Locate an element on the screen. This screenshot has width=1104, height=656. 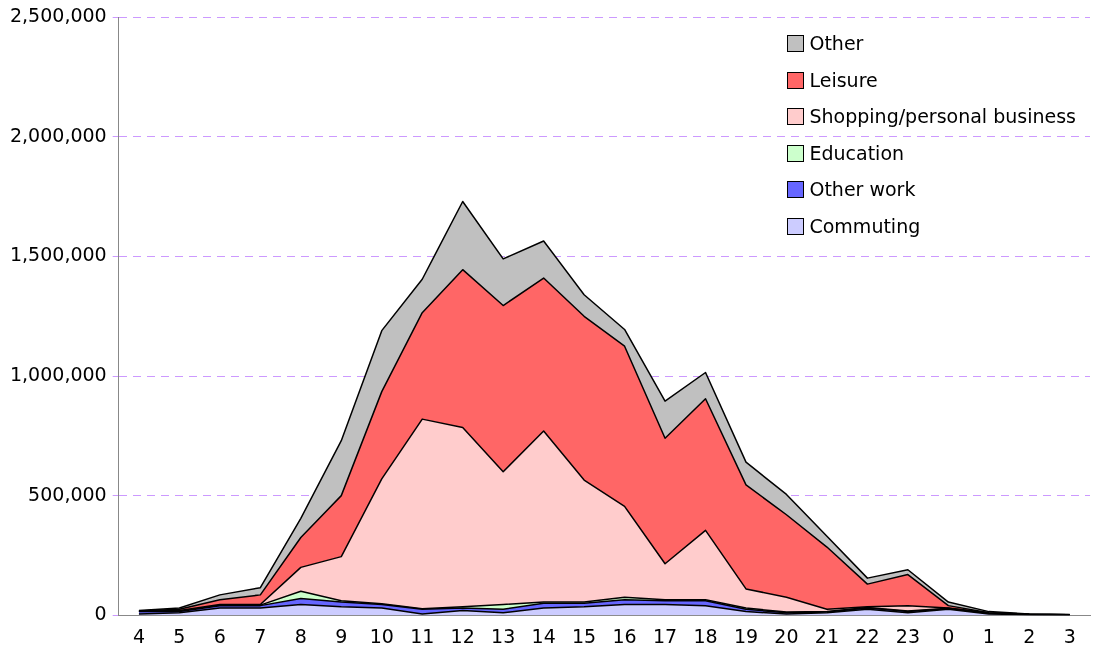
y-tick-label: 2,000,000 is located at coordinates (58, 134).